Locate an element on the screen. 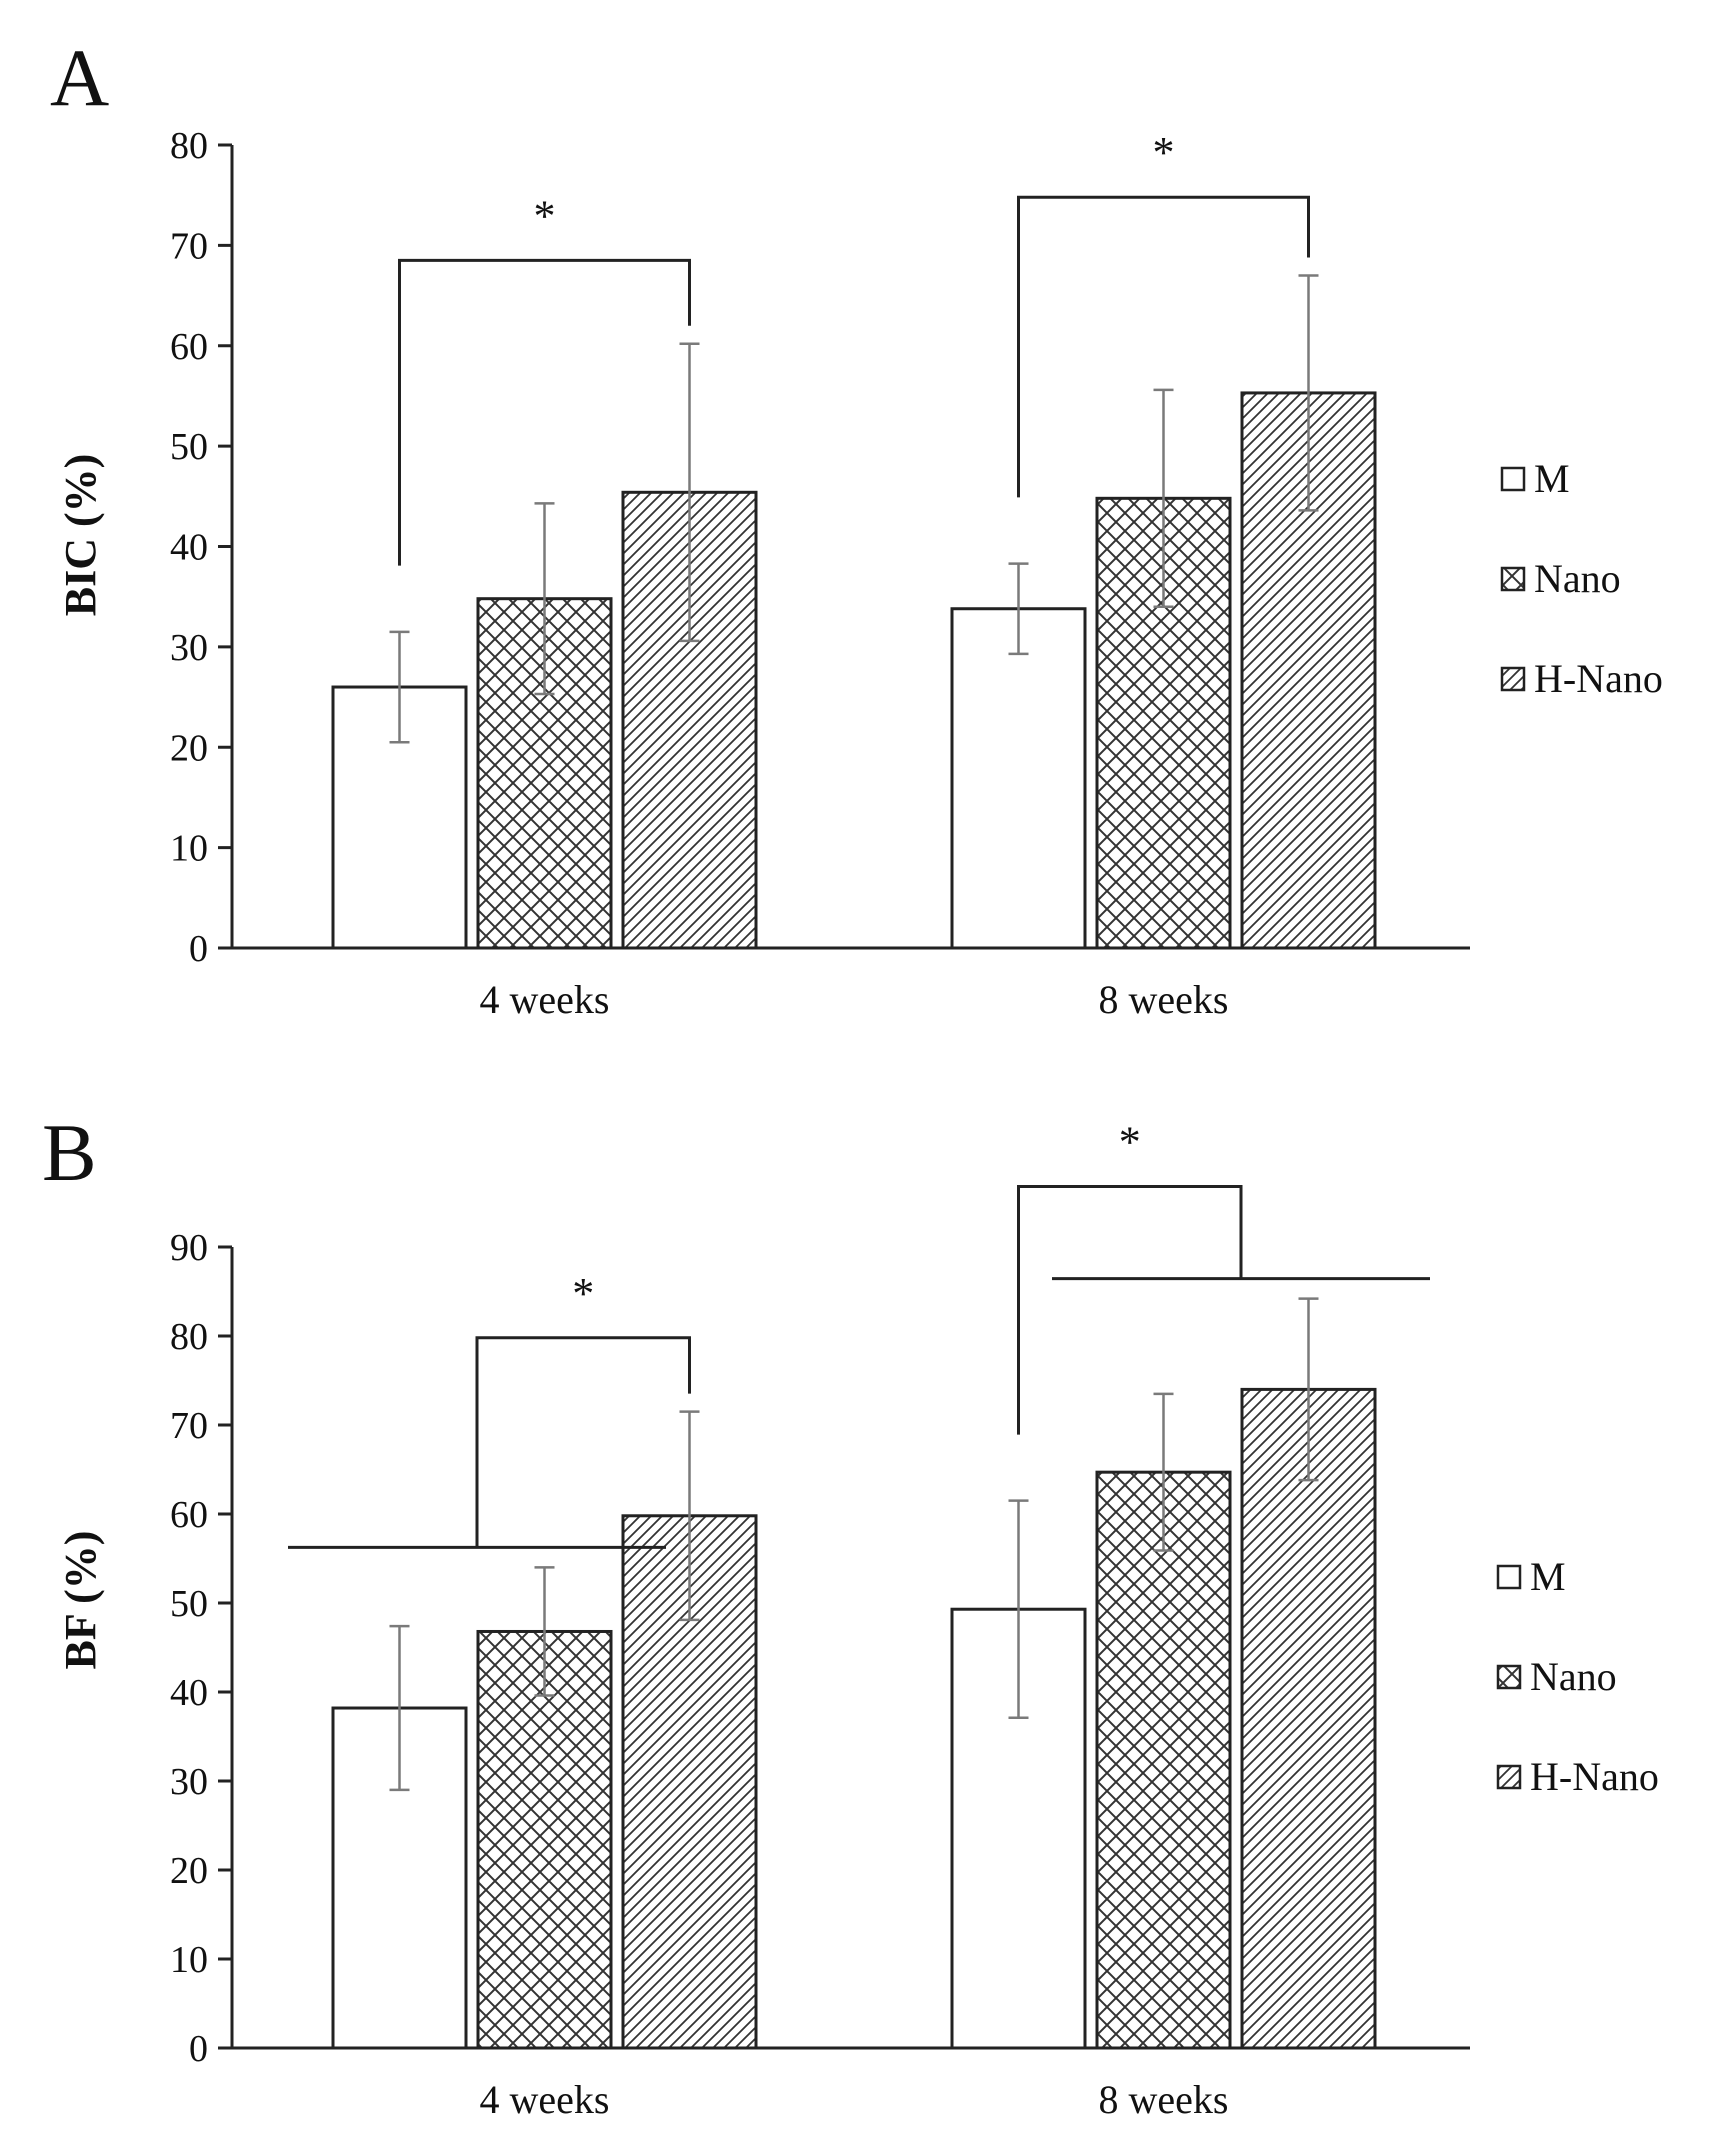 Image resolution: width=1728 pixels, height=2156 pixels. y-tick-label-a: 10 is located at coordinates (189, 849).